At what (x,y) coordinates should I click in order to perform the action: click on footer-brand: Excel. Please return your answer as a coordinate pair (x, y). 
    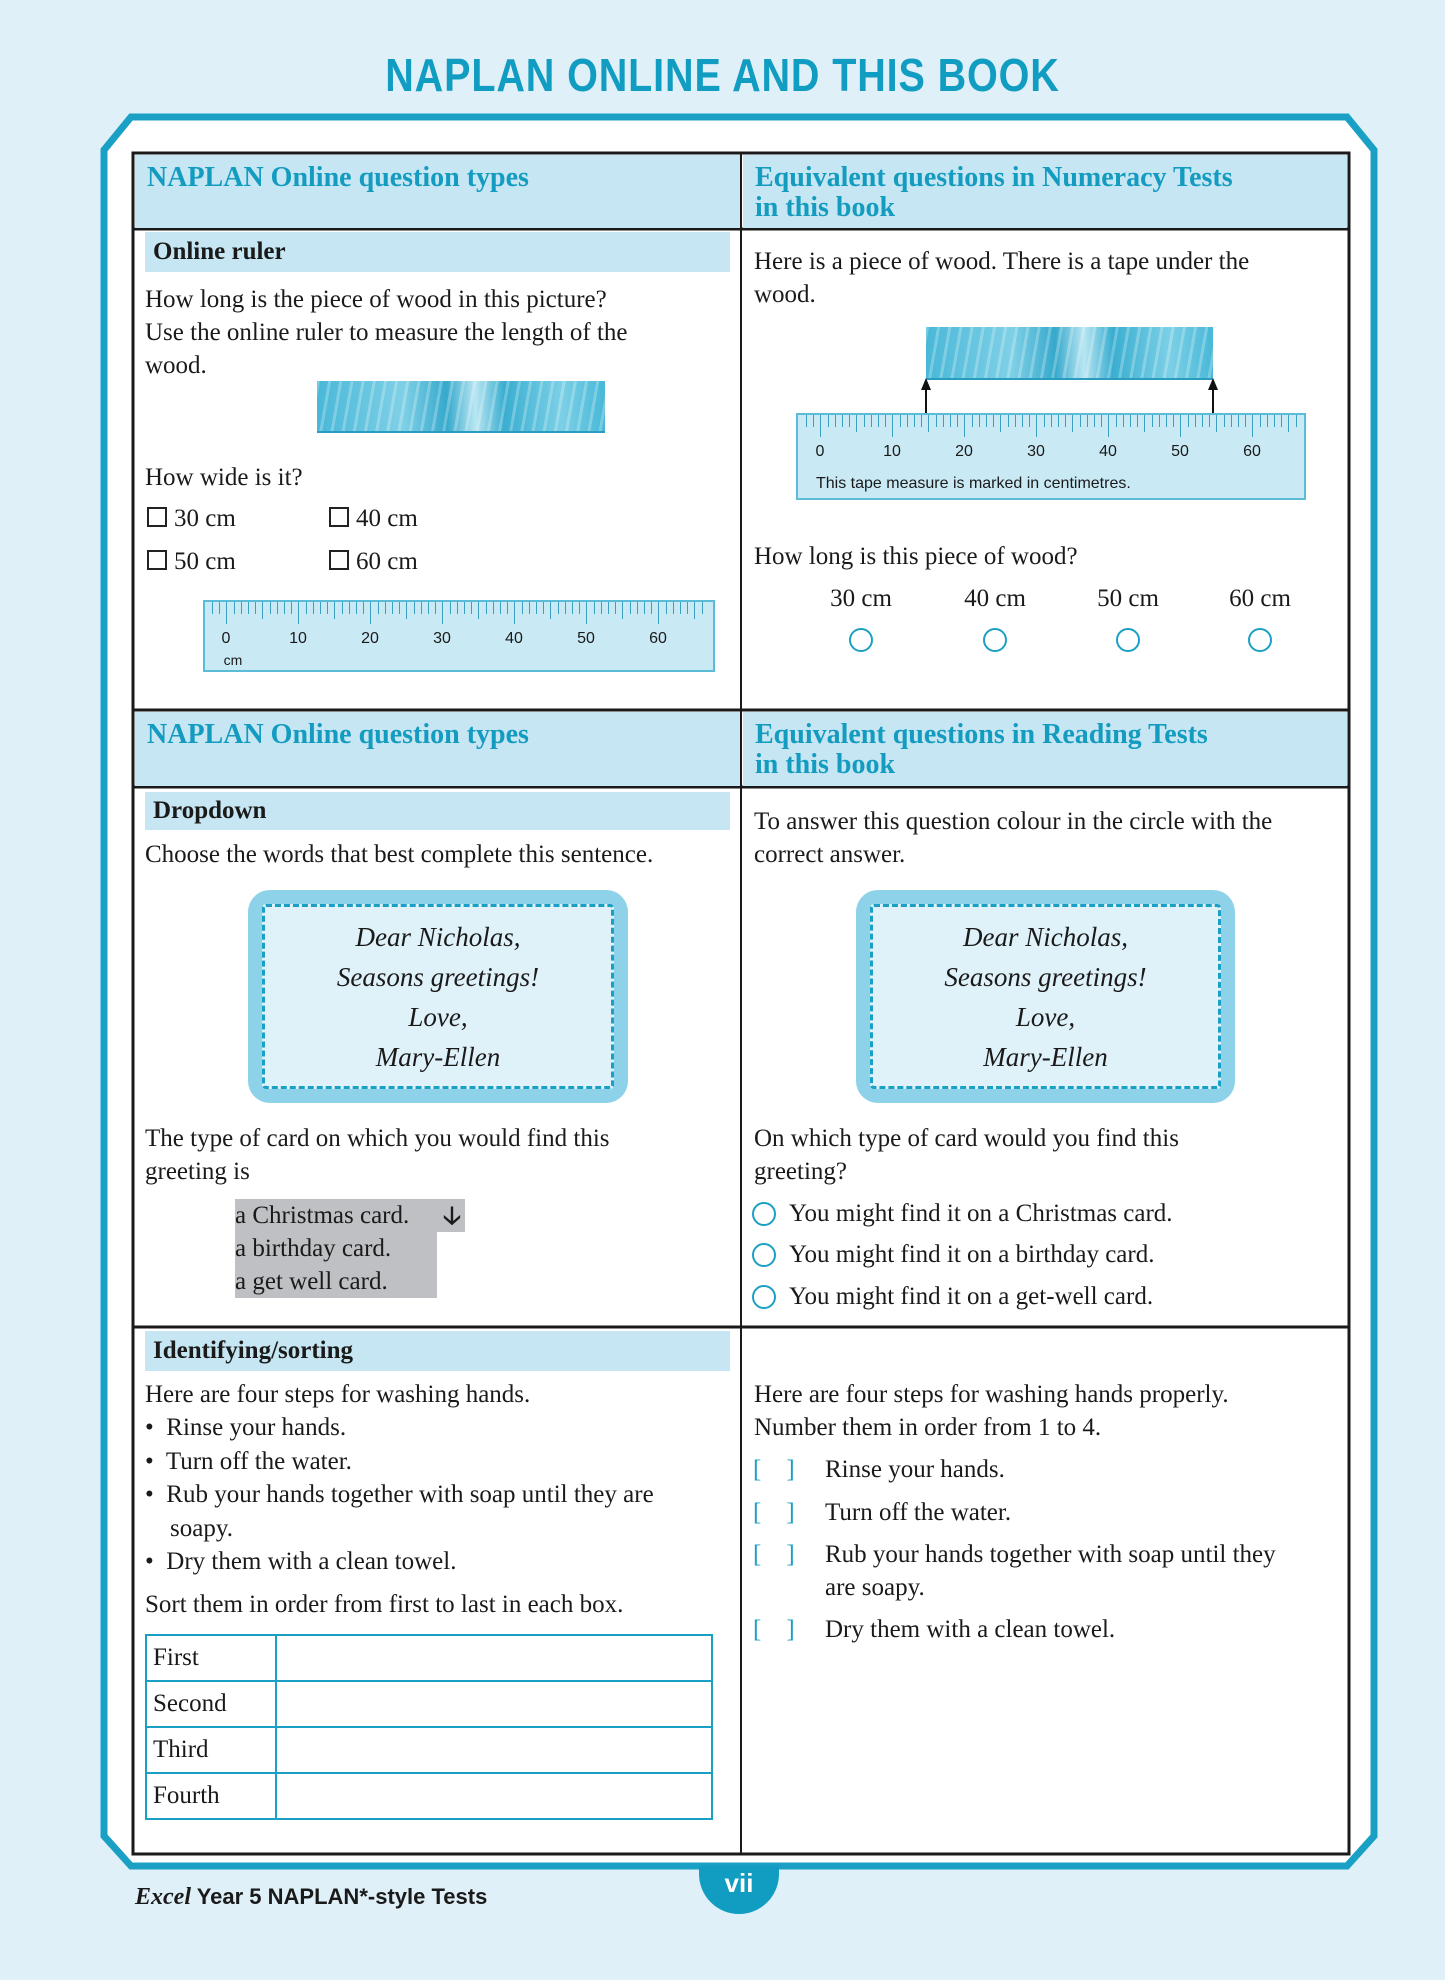
    Looking at the image, I should click on (163, 1897).